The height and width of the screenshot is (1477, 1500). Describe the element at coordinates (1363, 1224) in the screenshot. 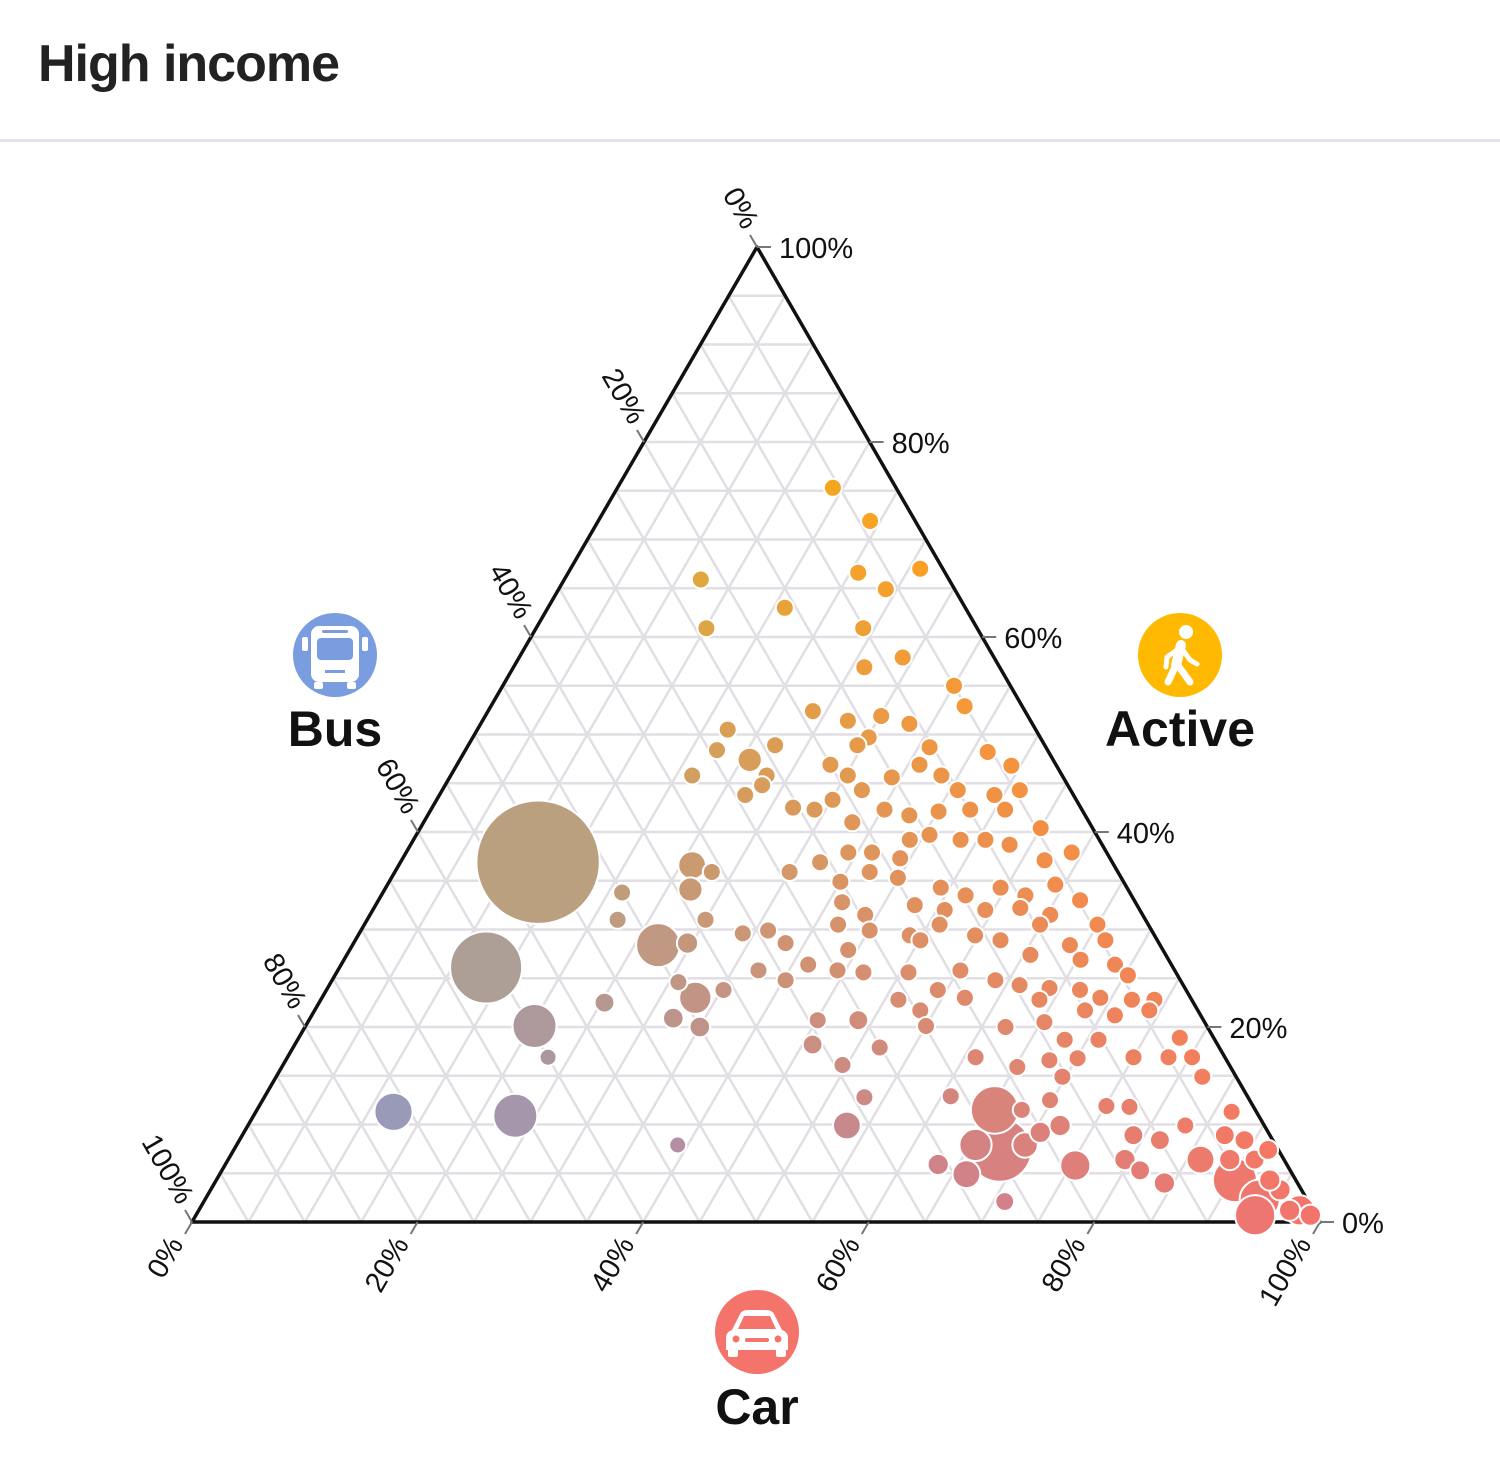

I see `active-tick-label: 0%` at that location.